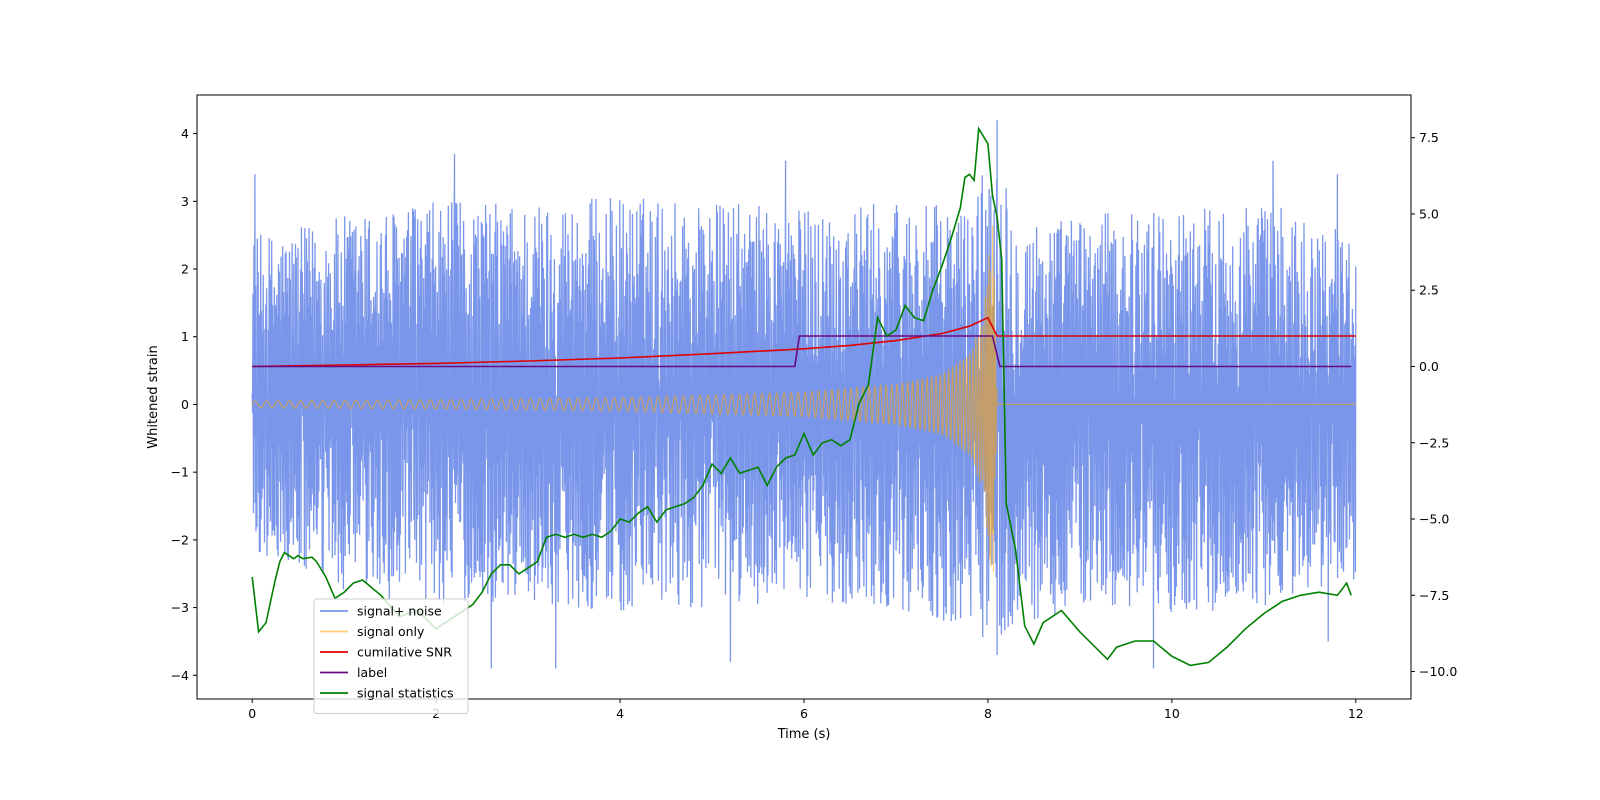 This screenshot has width=1600, height=800. I want to click on y2-tick-label: −10.0, so click(1438, 671).